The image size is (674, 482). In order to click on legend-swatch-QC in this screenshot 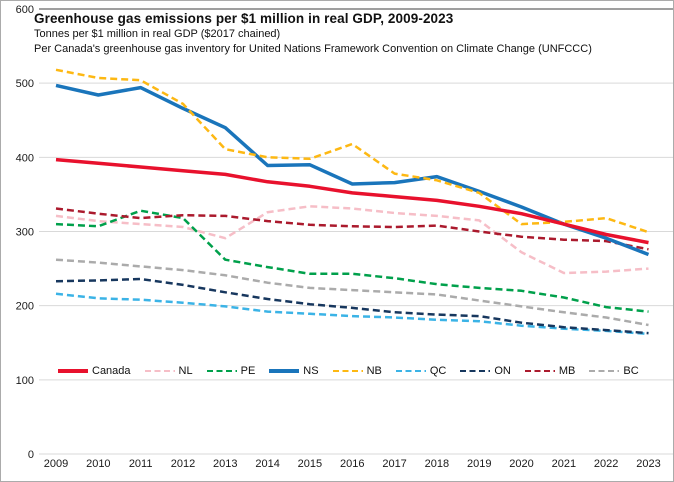, I will do `click(410, 371)`.